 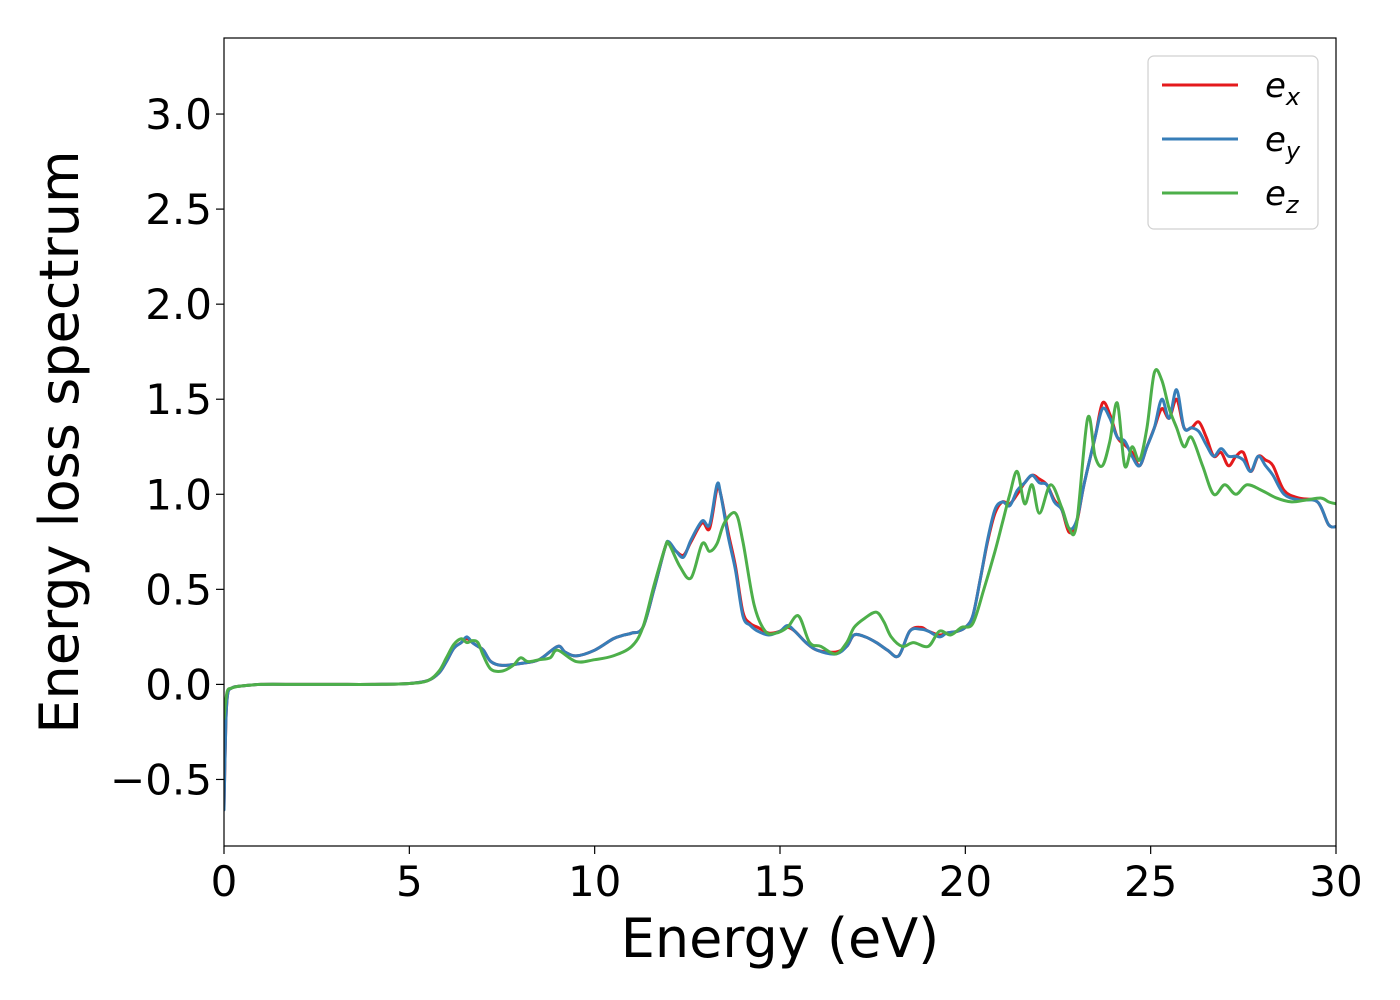 I want to click on y-tick-label: 1.0, so click(x=178, y=494).